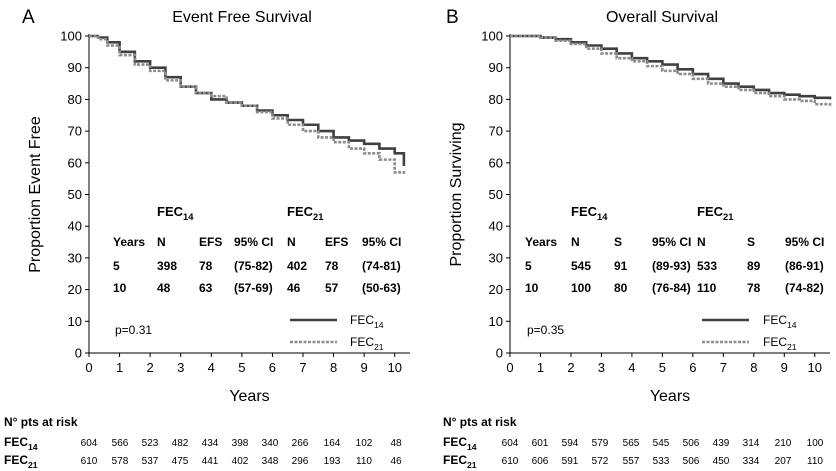  I want to click on table-col-header: 95% CI, so click(671, 242).